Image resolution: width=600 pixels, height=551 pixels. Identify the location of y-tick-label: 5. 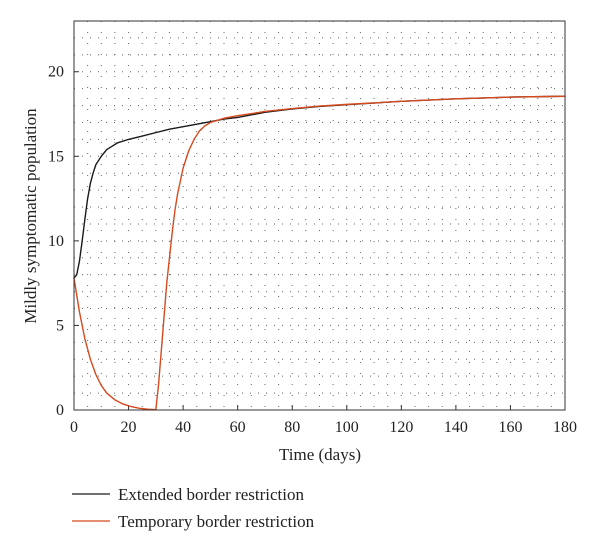
(60, 325).